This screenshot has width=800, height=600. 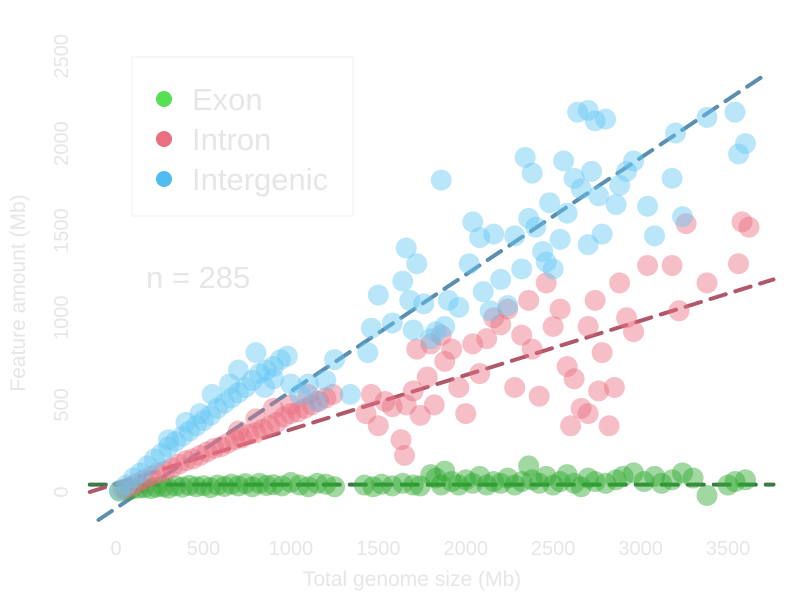 What do you see at coordinates (62, 491) in the screenshot?
I see `y-tick-label: 0` at bounding box center [62, 491].